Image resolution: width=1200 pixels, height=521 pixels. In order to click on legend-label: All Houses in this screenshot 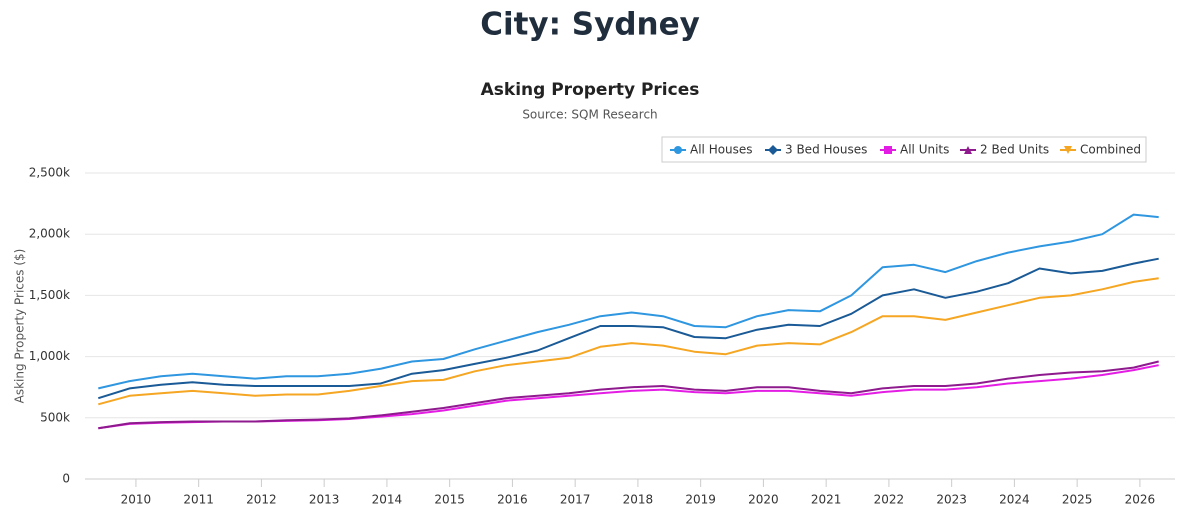, I will do `click(721, 150)`.